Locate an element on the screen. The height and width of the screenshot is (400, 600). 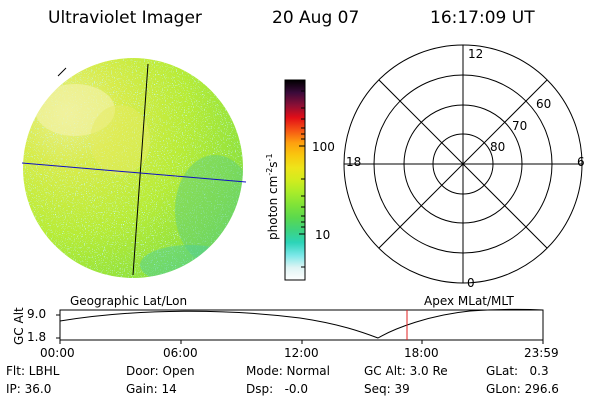
status-gain: Gain: 14 is located at coordinates (151, 389).